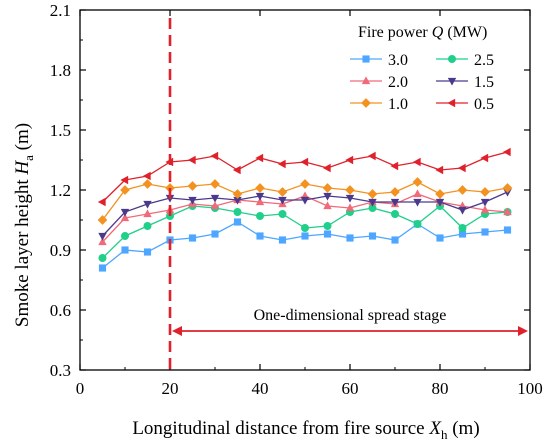 This screenshot has height=446, width=550. Describe the element at coordinates (398, 82) in the screenshot. I see `legend-label: 2.0` at that location.